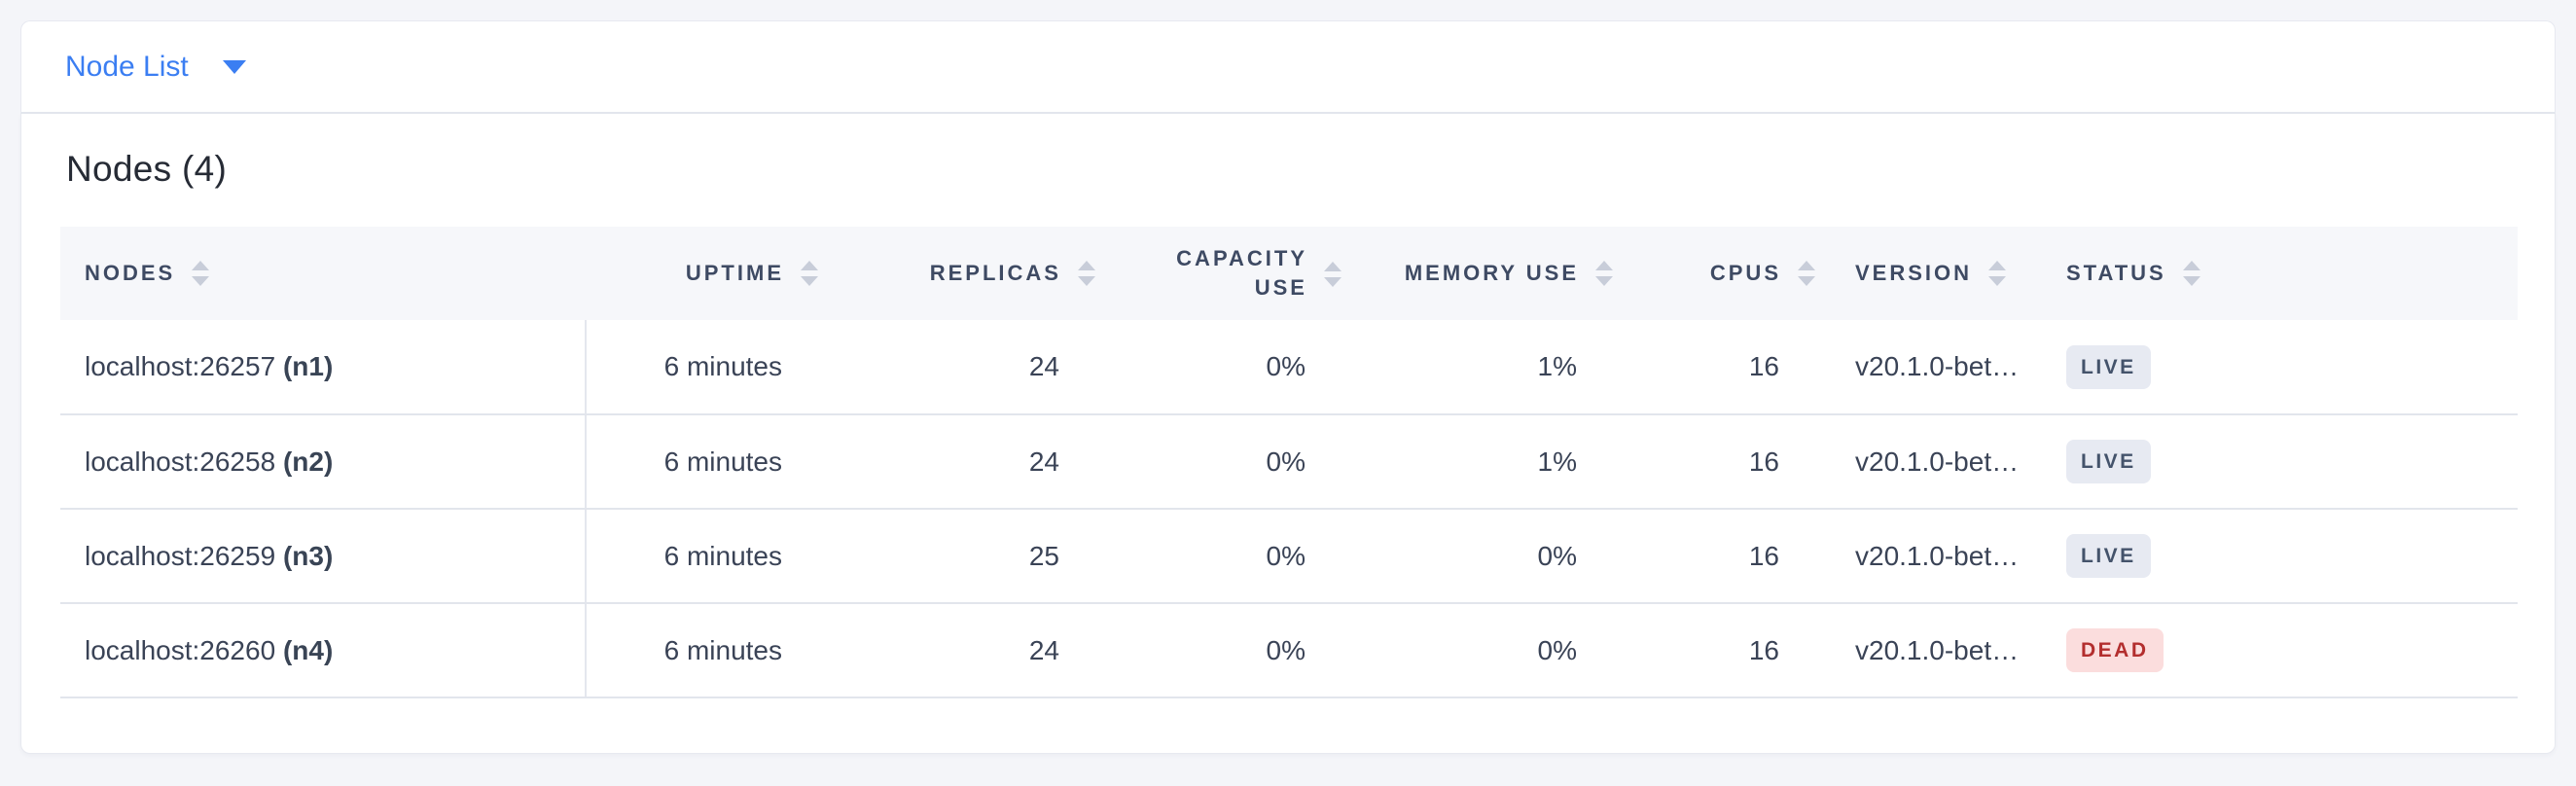 This screenshot has height=786, width=2576. Describe the element at coordinates (1492, 274) in the screenshot. I see `column-header-memory-use: MEMORY USE` at that location.